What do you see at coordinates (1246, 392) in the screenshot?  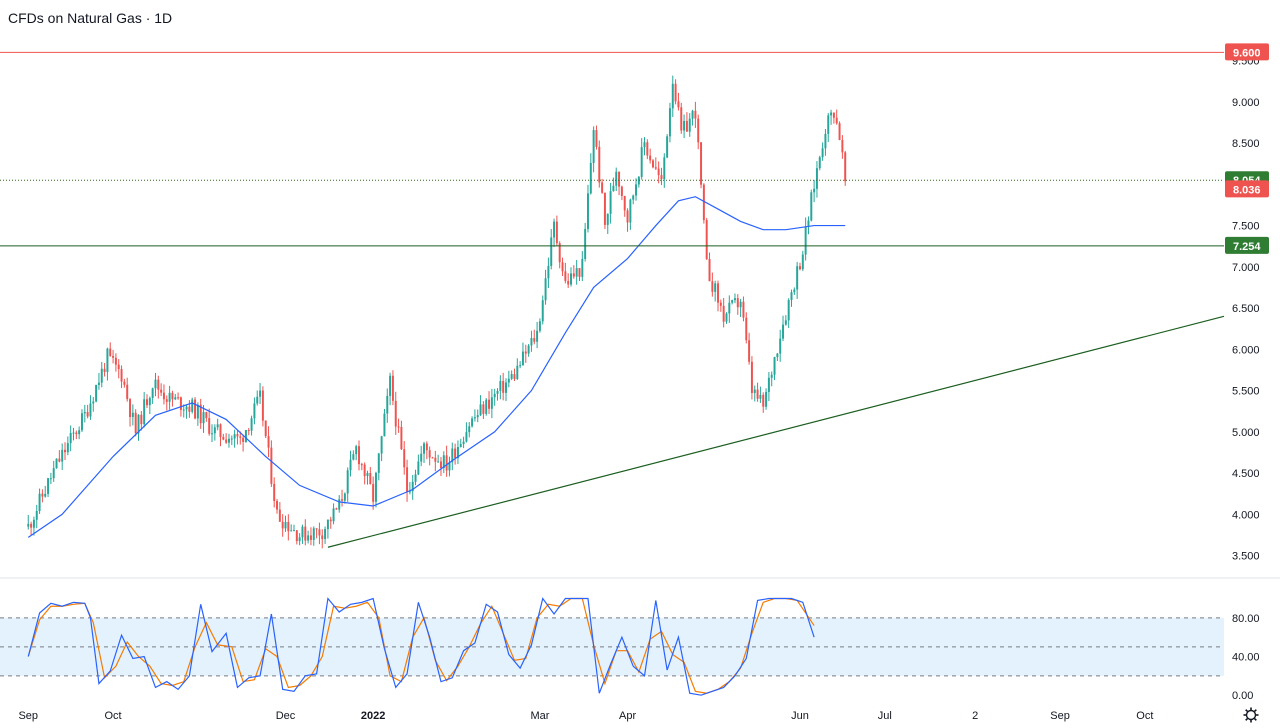 I see `price-tick-label: 5.500` at bounding box center [1246, 392].